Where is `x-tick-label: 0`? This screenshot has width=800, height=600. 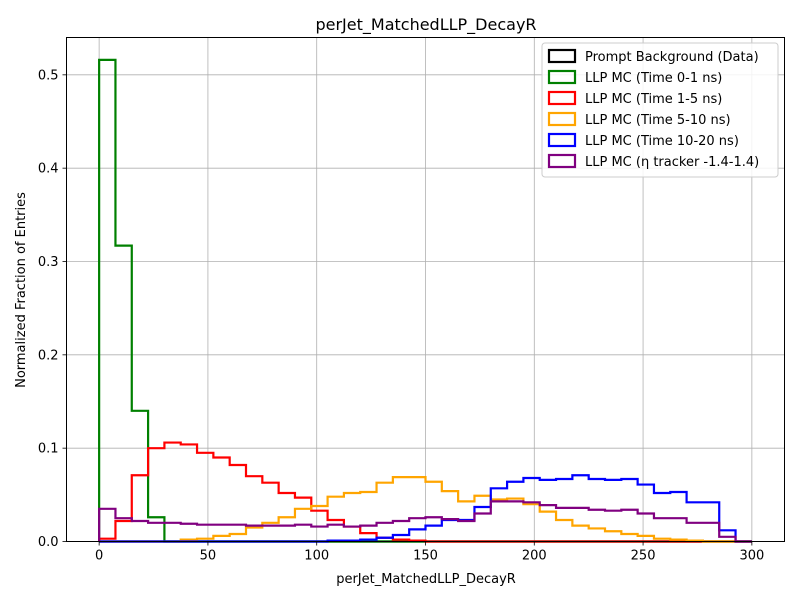
x-tick-label: 0 is located at coordinates (99, 556).